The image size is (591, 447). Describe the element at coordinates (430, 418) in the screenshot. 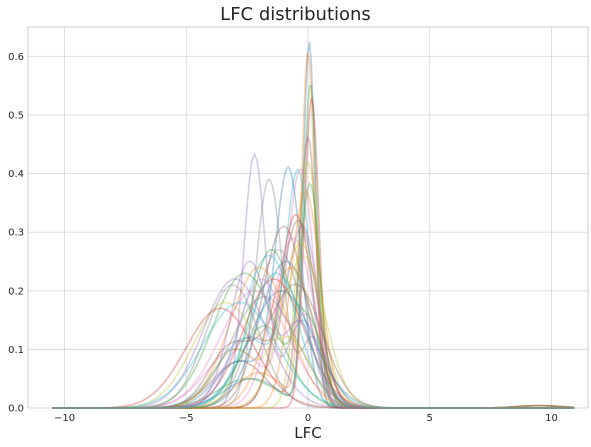

I see `x-tick-label: 5` at that location.